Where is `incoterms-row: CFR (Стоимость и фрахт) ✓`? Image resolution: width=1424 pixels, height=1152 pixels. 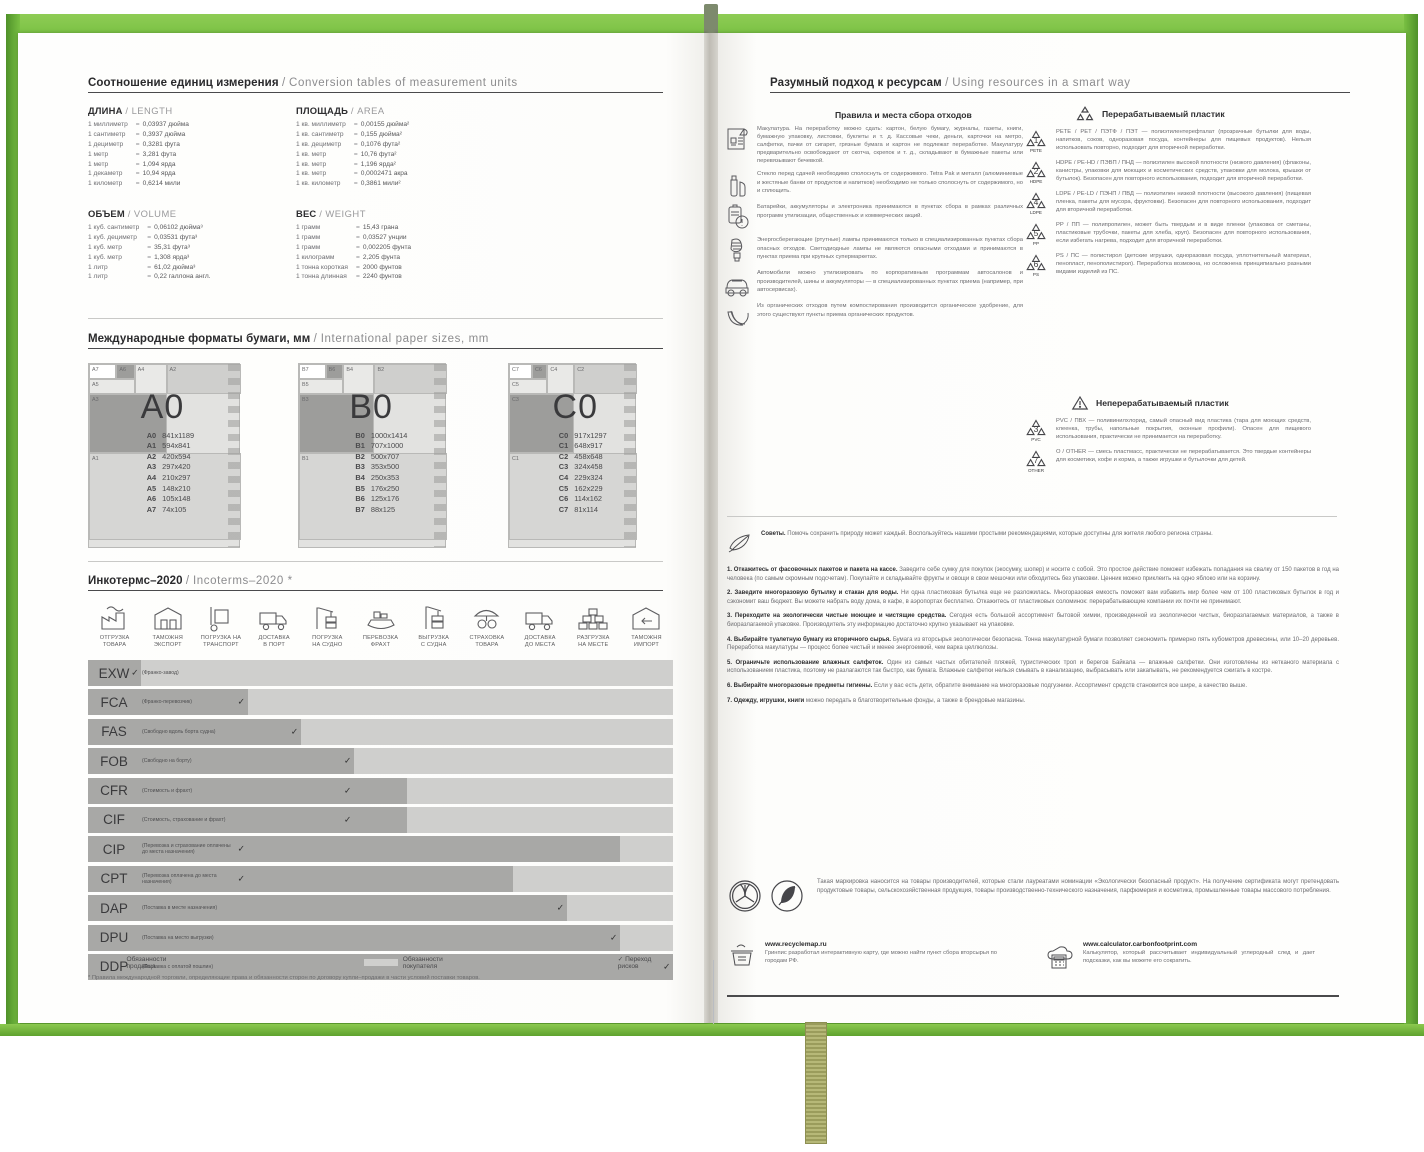 incoterms-row: CFR (Стоимость и фрахт) ✓ is located at coordinates (380, 790).